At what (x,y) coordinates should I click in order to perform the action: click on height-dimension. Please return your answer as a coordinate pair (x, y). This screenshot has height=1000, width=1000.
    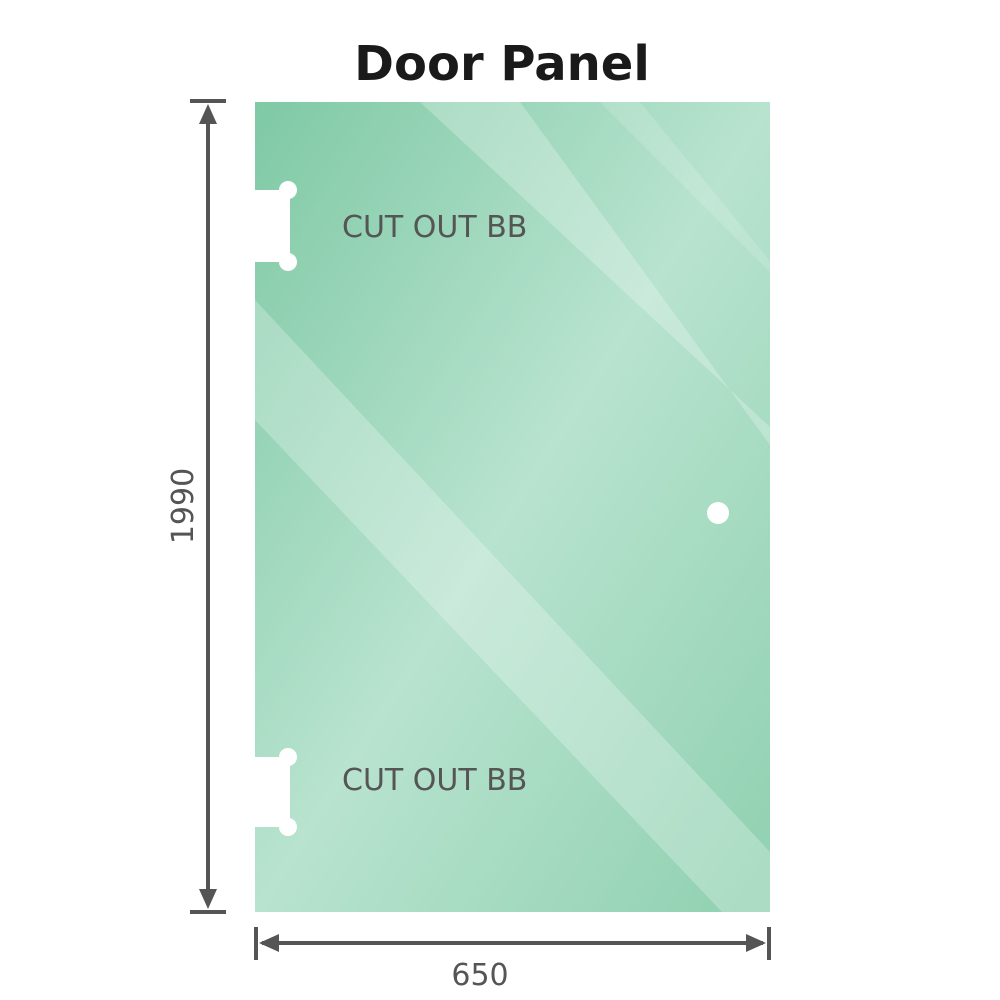
    Looking at the image, I should click on (208, 506).